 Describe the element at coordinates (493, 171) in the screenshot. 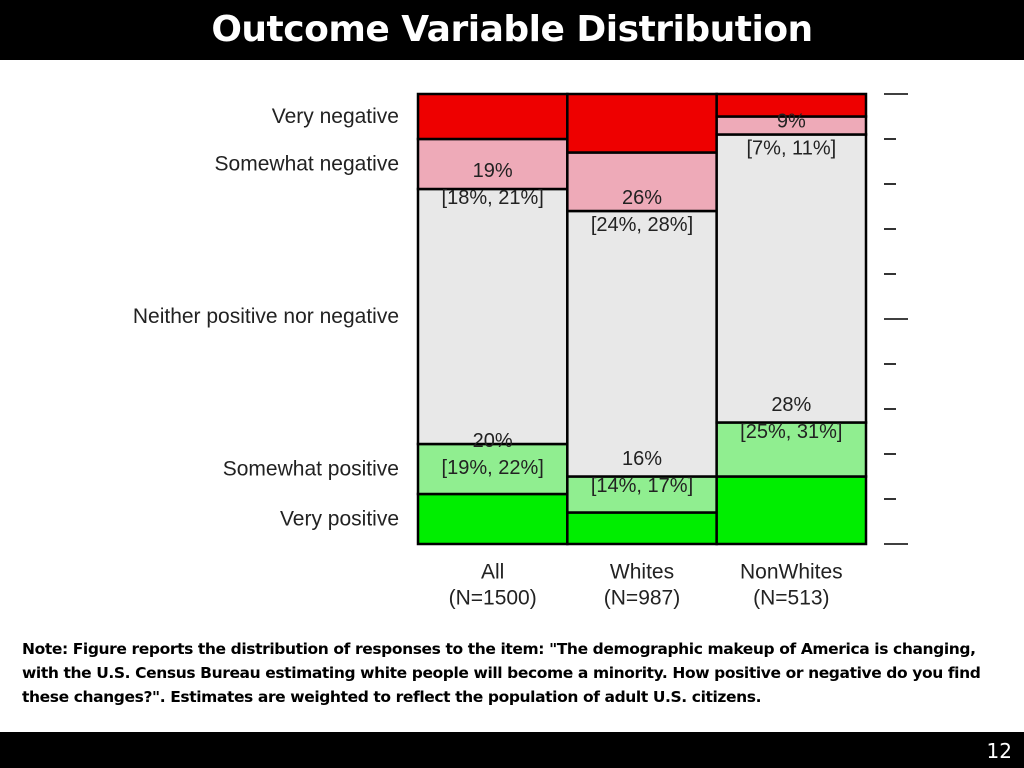

I see `annotation-value-0: 19%` at that location.